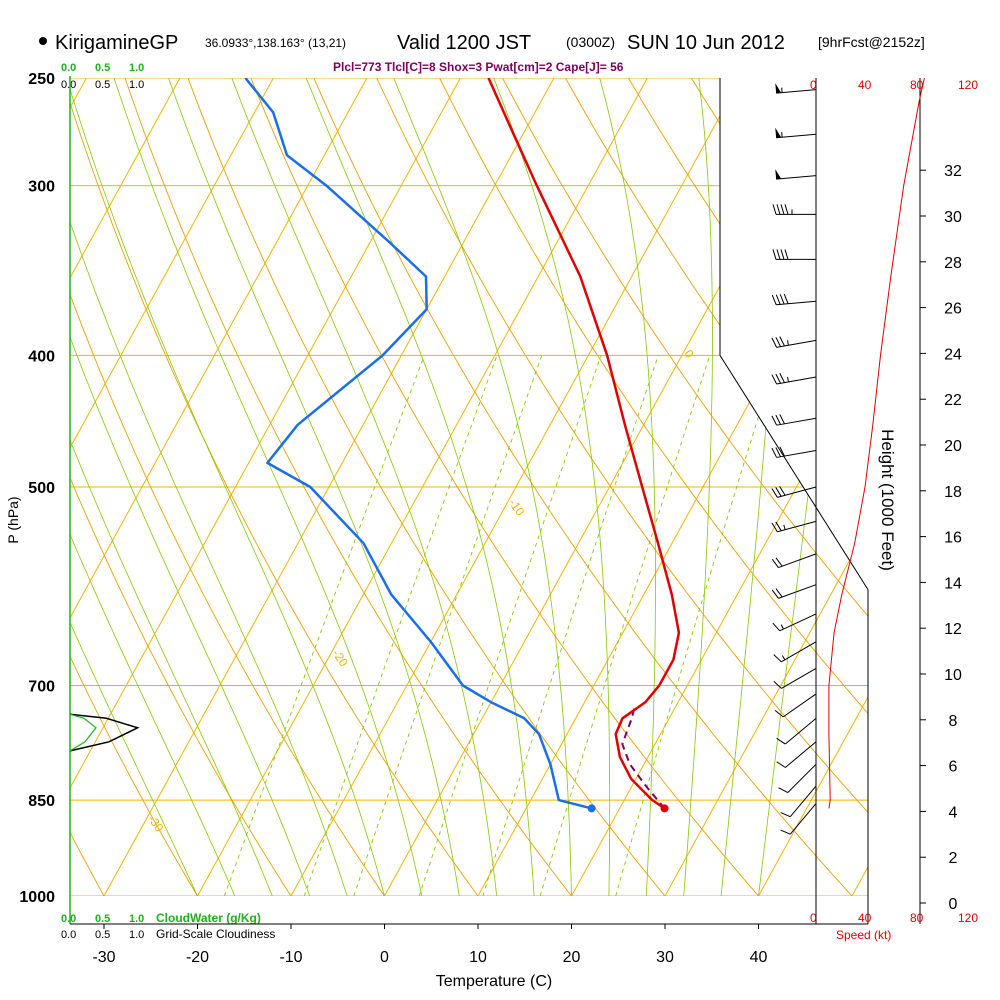 This screenshot has width=1000, height=1000. I want to click on mixing-ratio-label: 8, so click(479, 911).